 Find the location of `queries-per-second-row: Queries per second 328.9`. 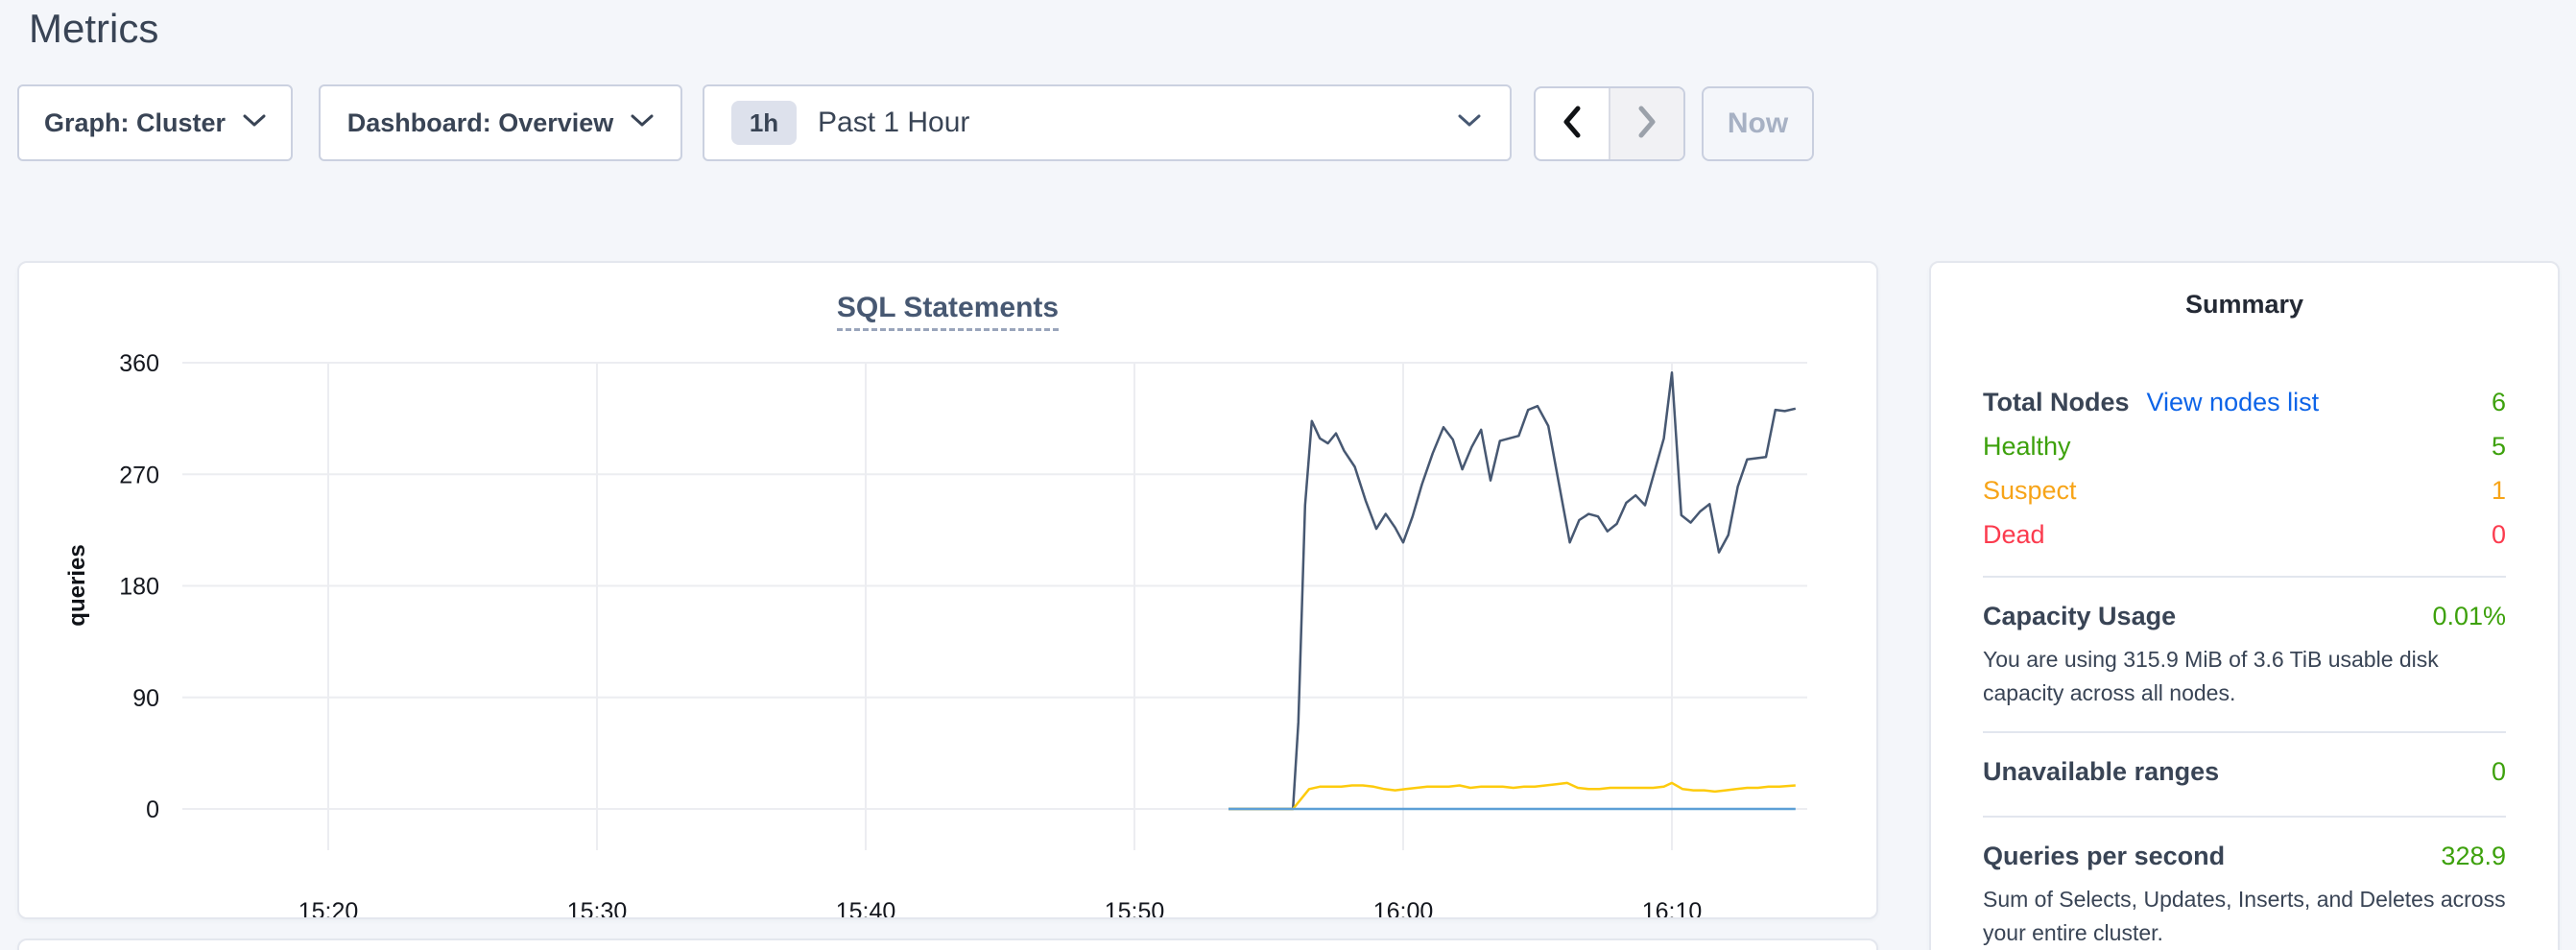

queries-per-second-row: Queries per second 328.9 is located at coordinates (2244, 856).